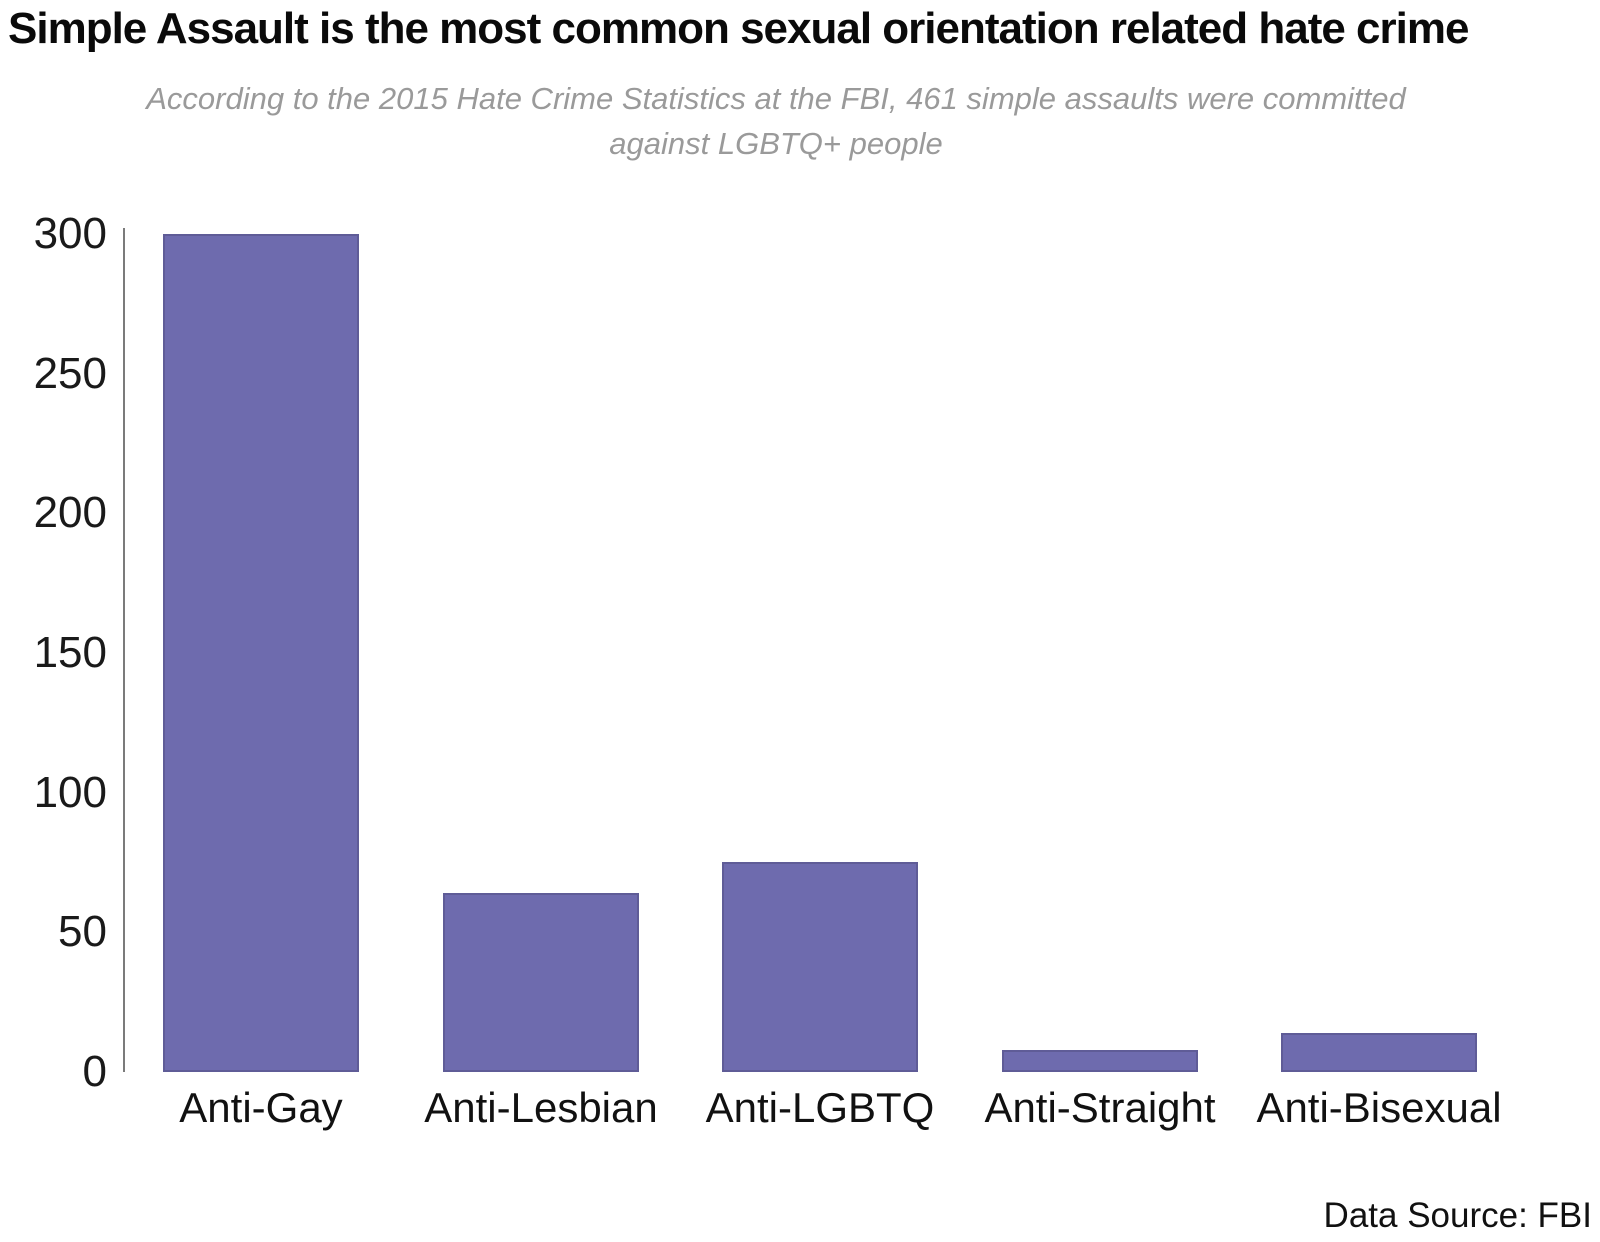 The width and height of the screenshot is (1600, 1242). Describe the element at coordinates (70, 513) in the screenshot. I see `y-tick-label: 200` at that location.